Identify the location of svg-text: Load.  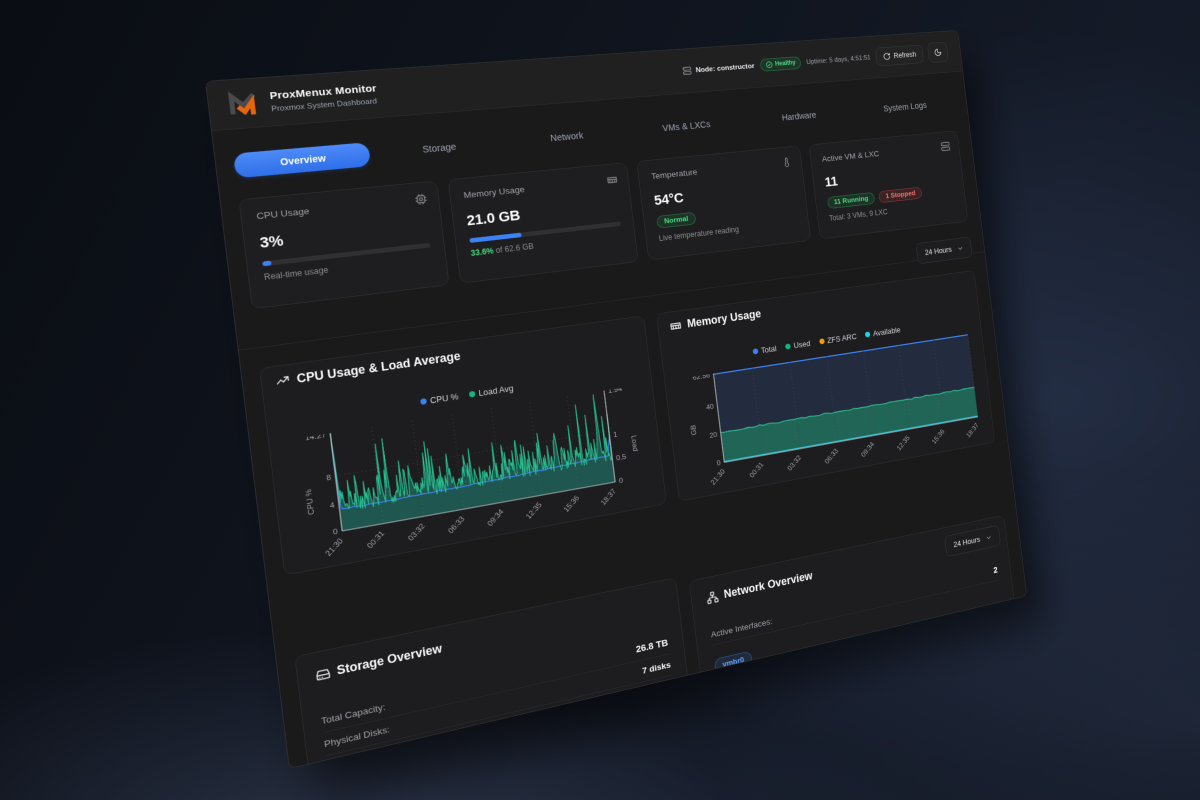
(635, 444).